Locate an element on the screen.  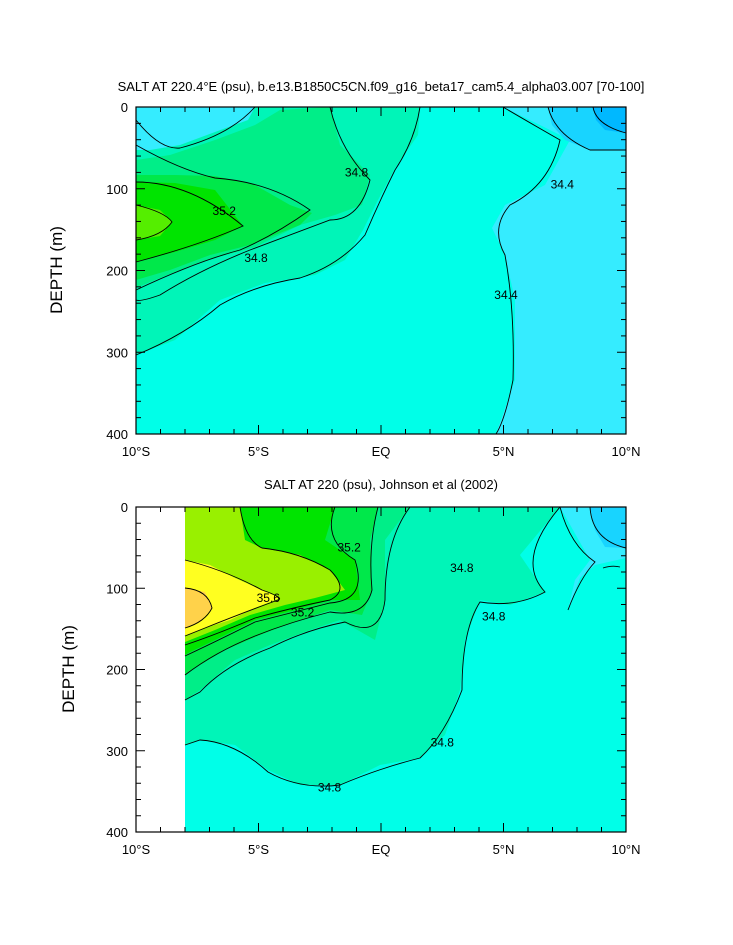
panel-bottom-title: SALT AT 220 (psu), Johnson et al (2002) is located at coordinates (381, 484).